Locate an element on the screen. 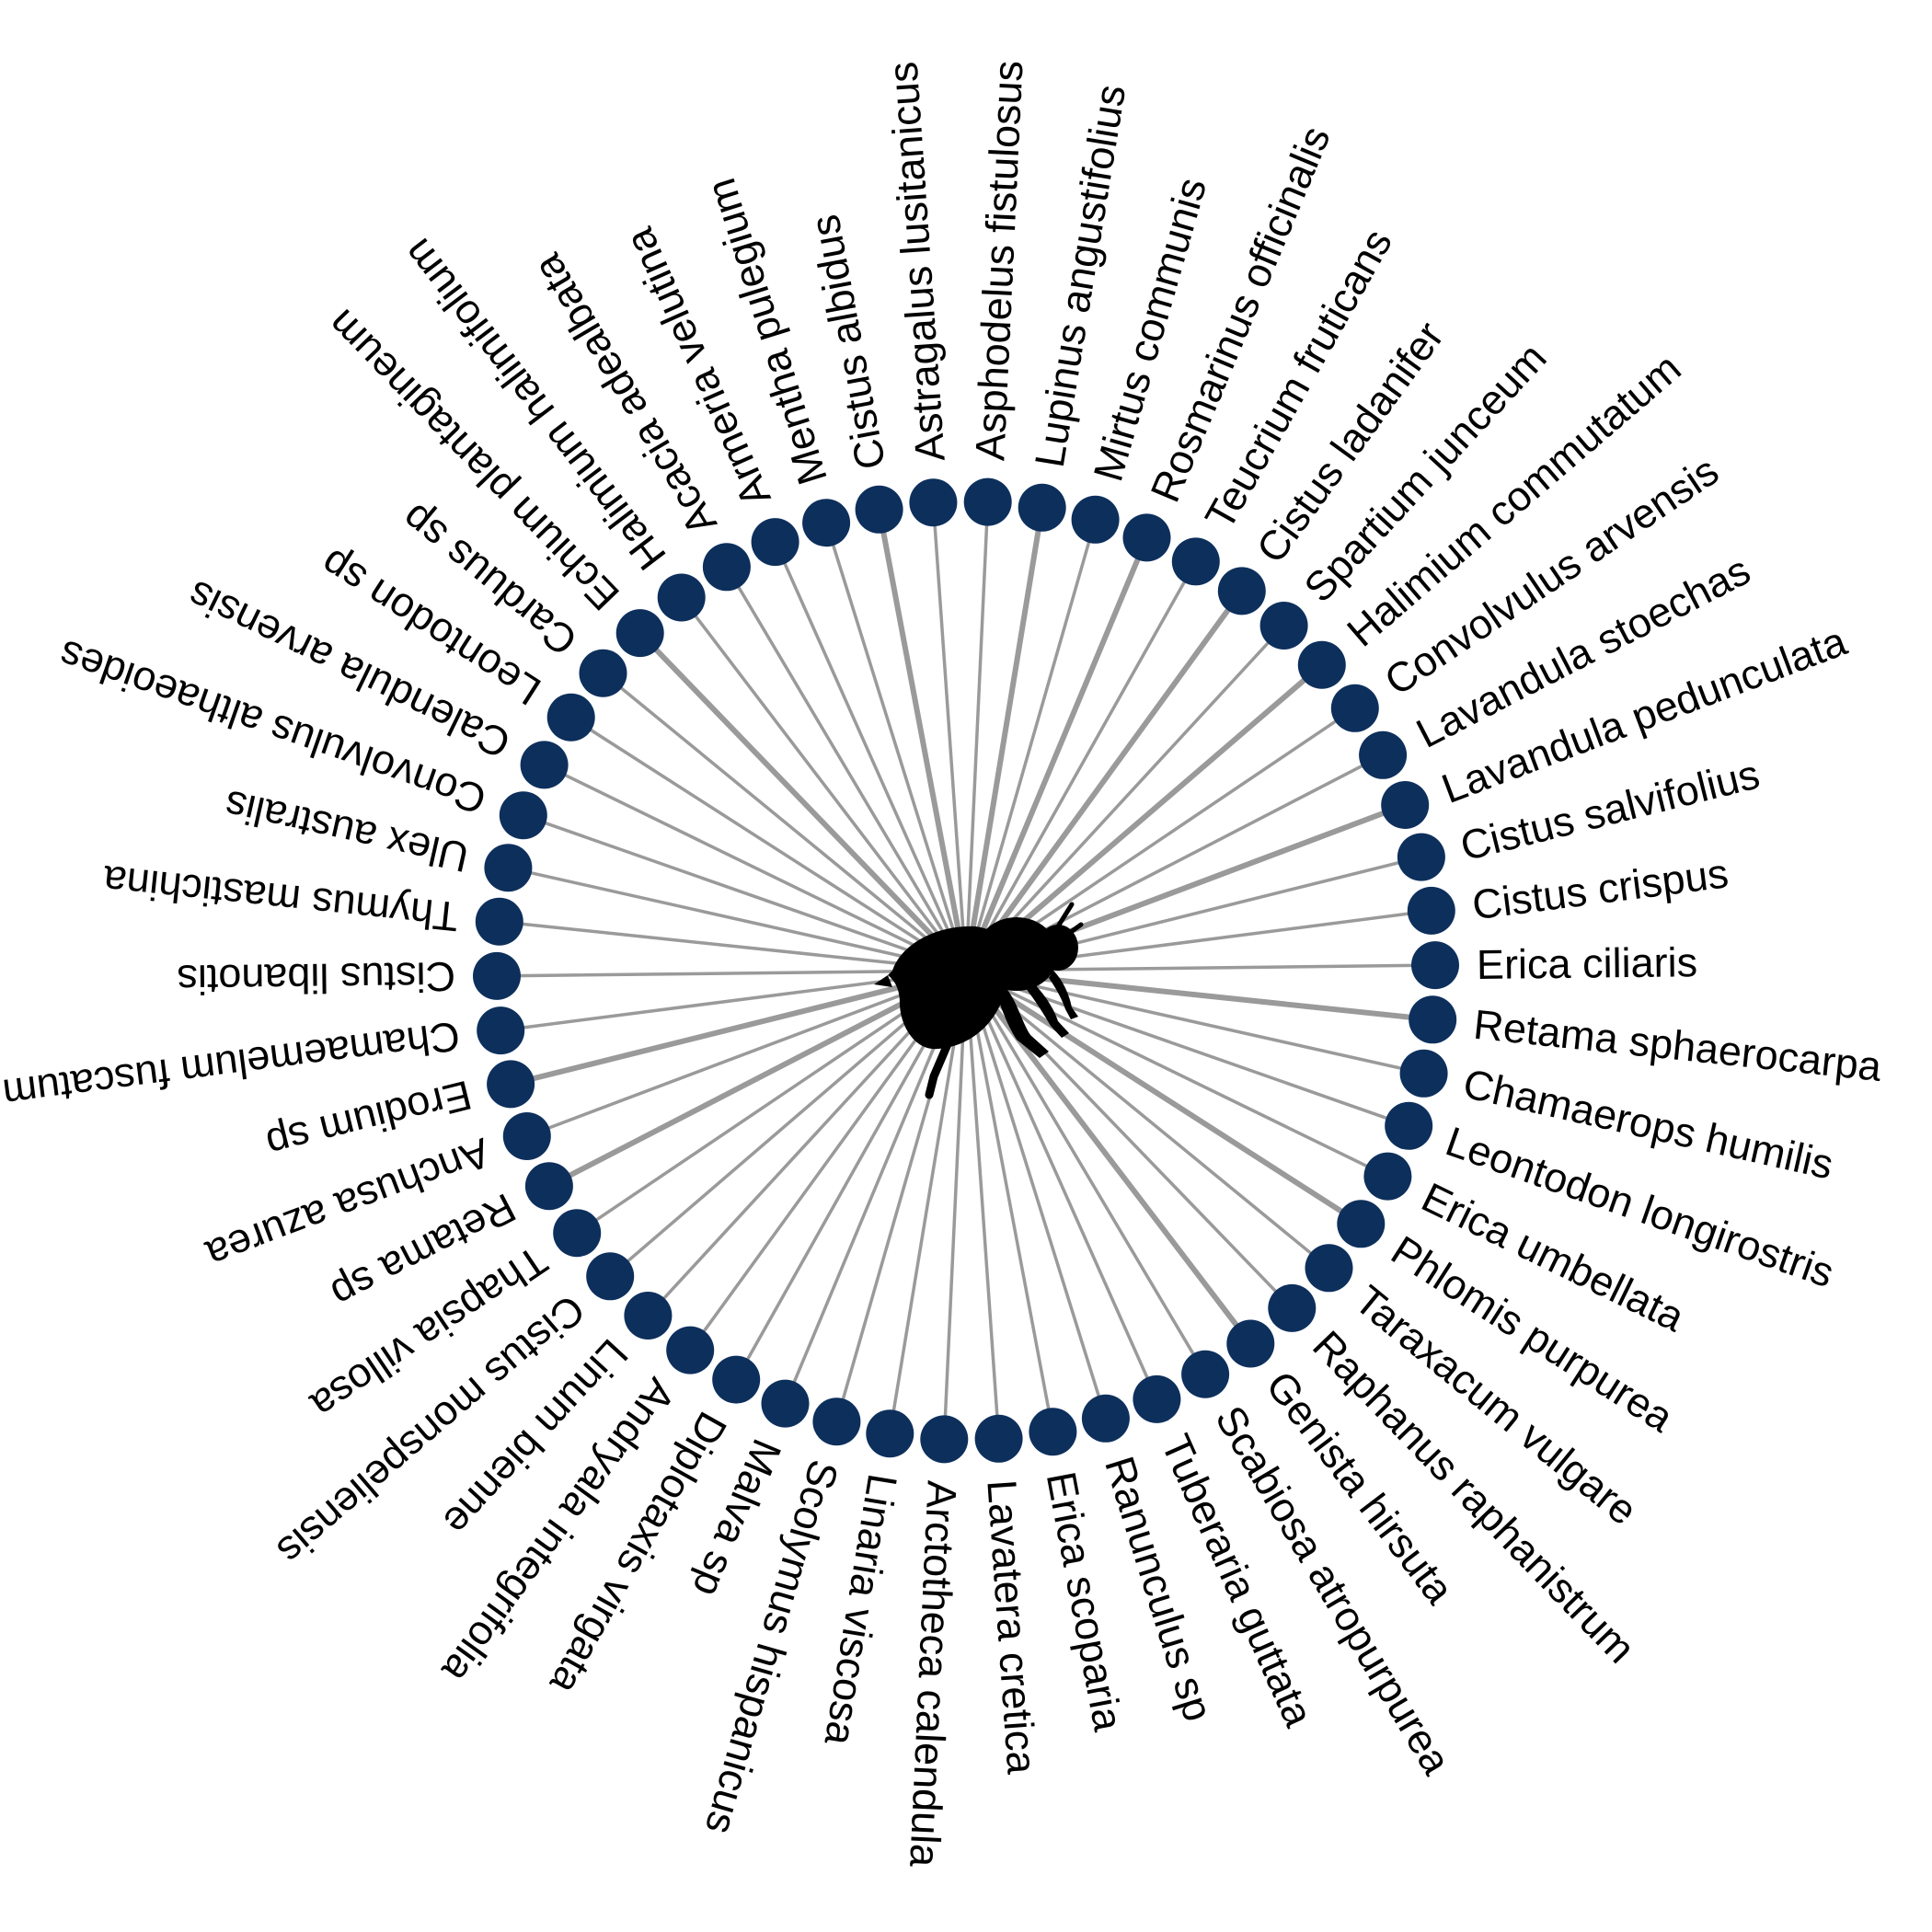 This screenshot has height=1932, width=1932. plant-label: Astragalus lusitanicus is located at coordinates (917, 261).